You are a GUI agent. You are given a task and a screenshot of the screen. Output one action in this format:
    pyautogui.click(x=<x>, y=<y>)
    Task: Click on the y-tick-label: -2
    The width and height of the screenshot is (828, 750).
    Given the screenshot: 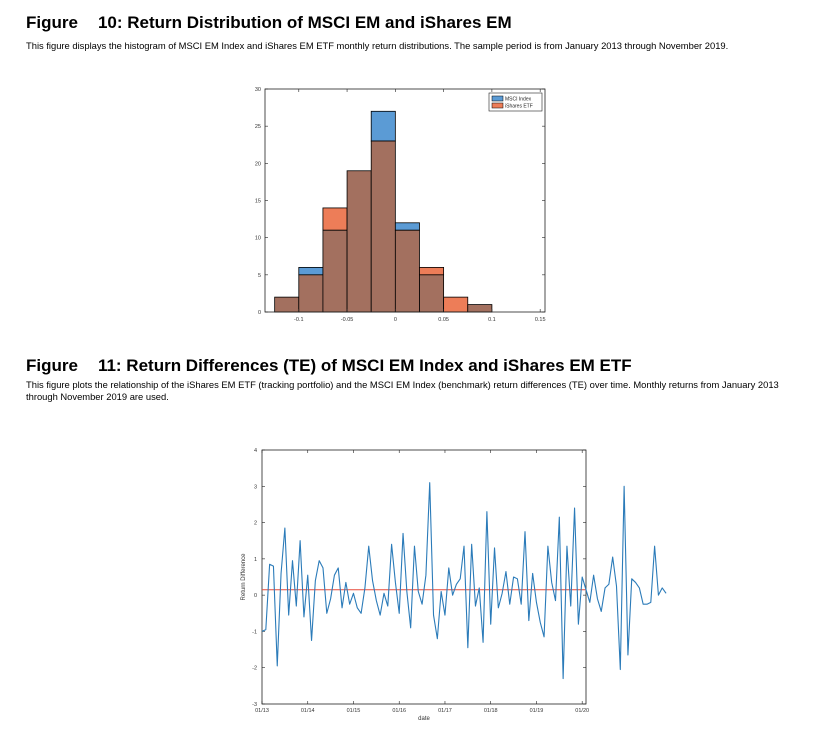 What is the action you would take?
    pyautogui.click(x=254, y=669)
    